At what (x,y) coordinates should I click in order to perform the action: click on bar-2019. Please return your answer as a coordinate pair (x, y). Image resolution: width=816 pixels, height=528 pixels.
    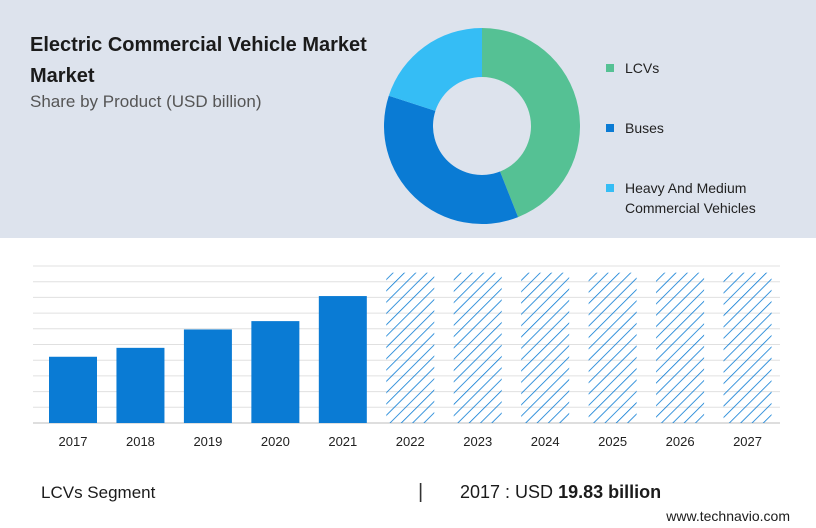
    Looking at the image, I should click on (207, 376).